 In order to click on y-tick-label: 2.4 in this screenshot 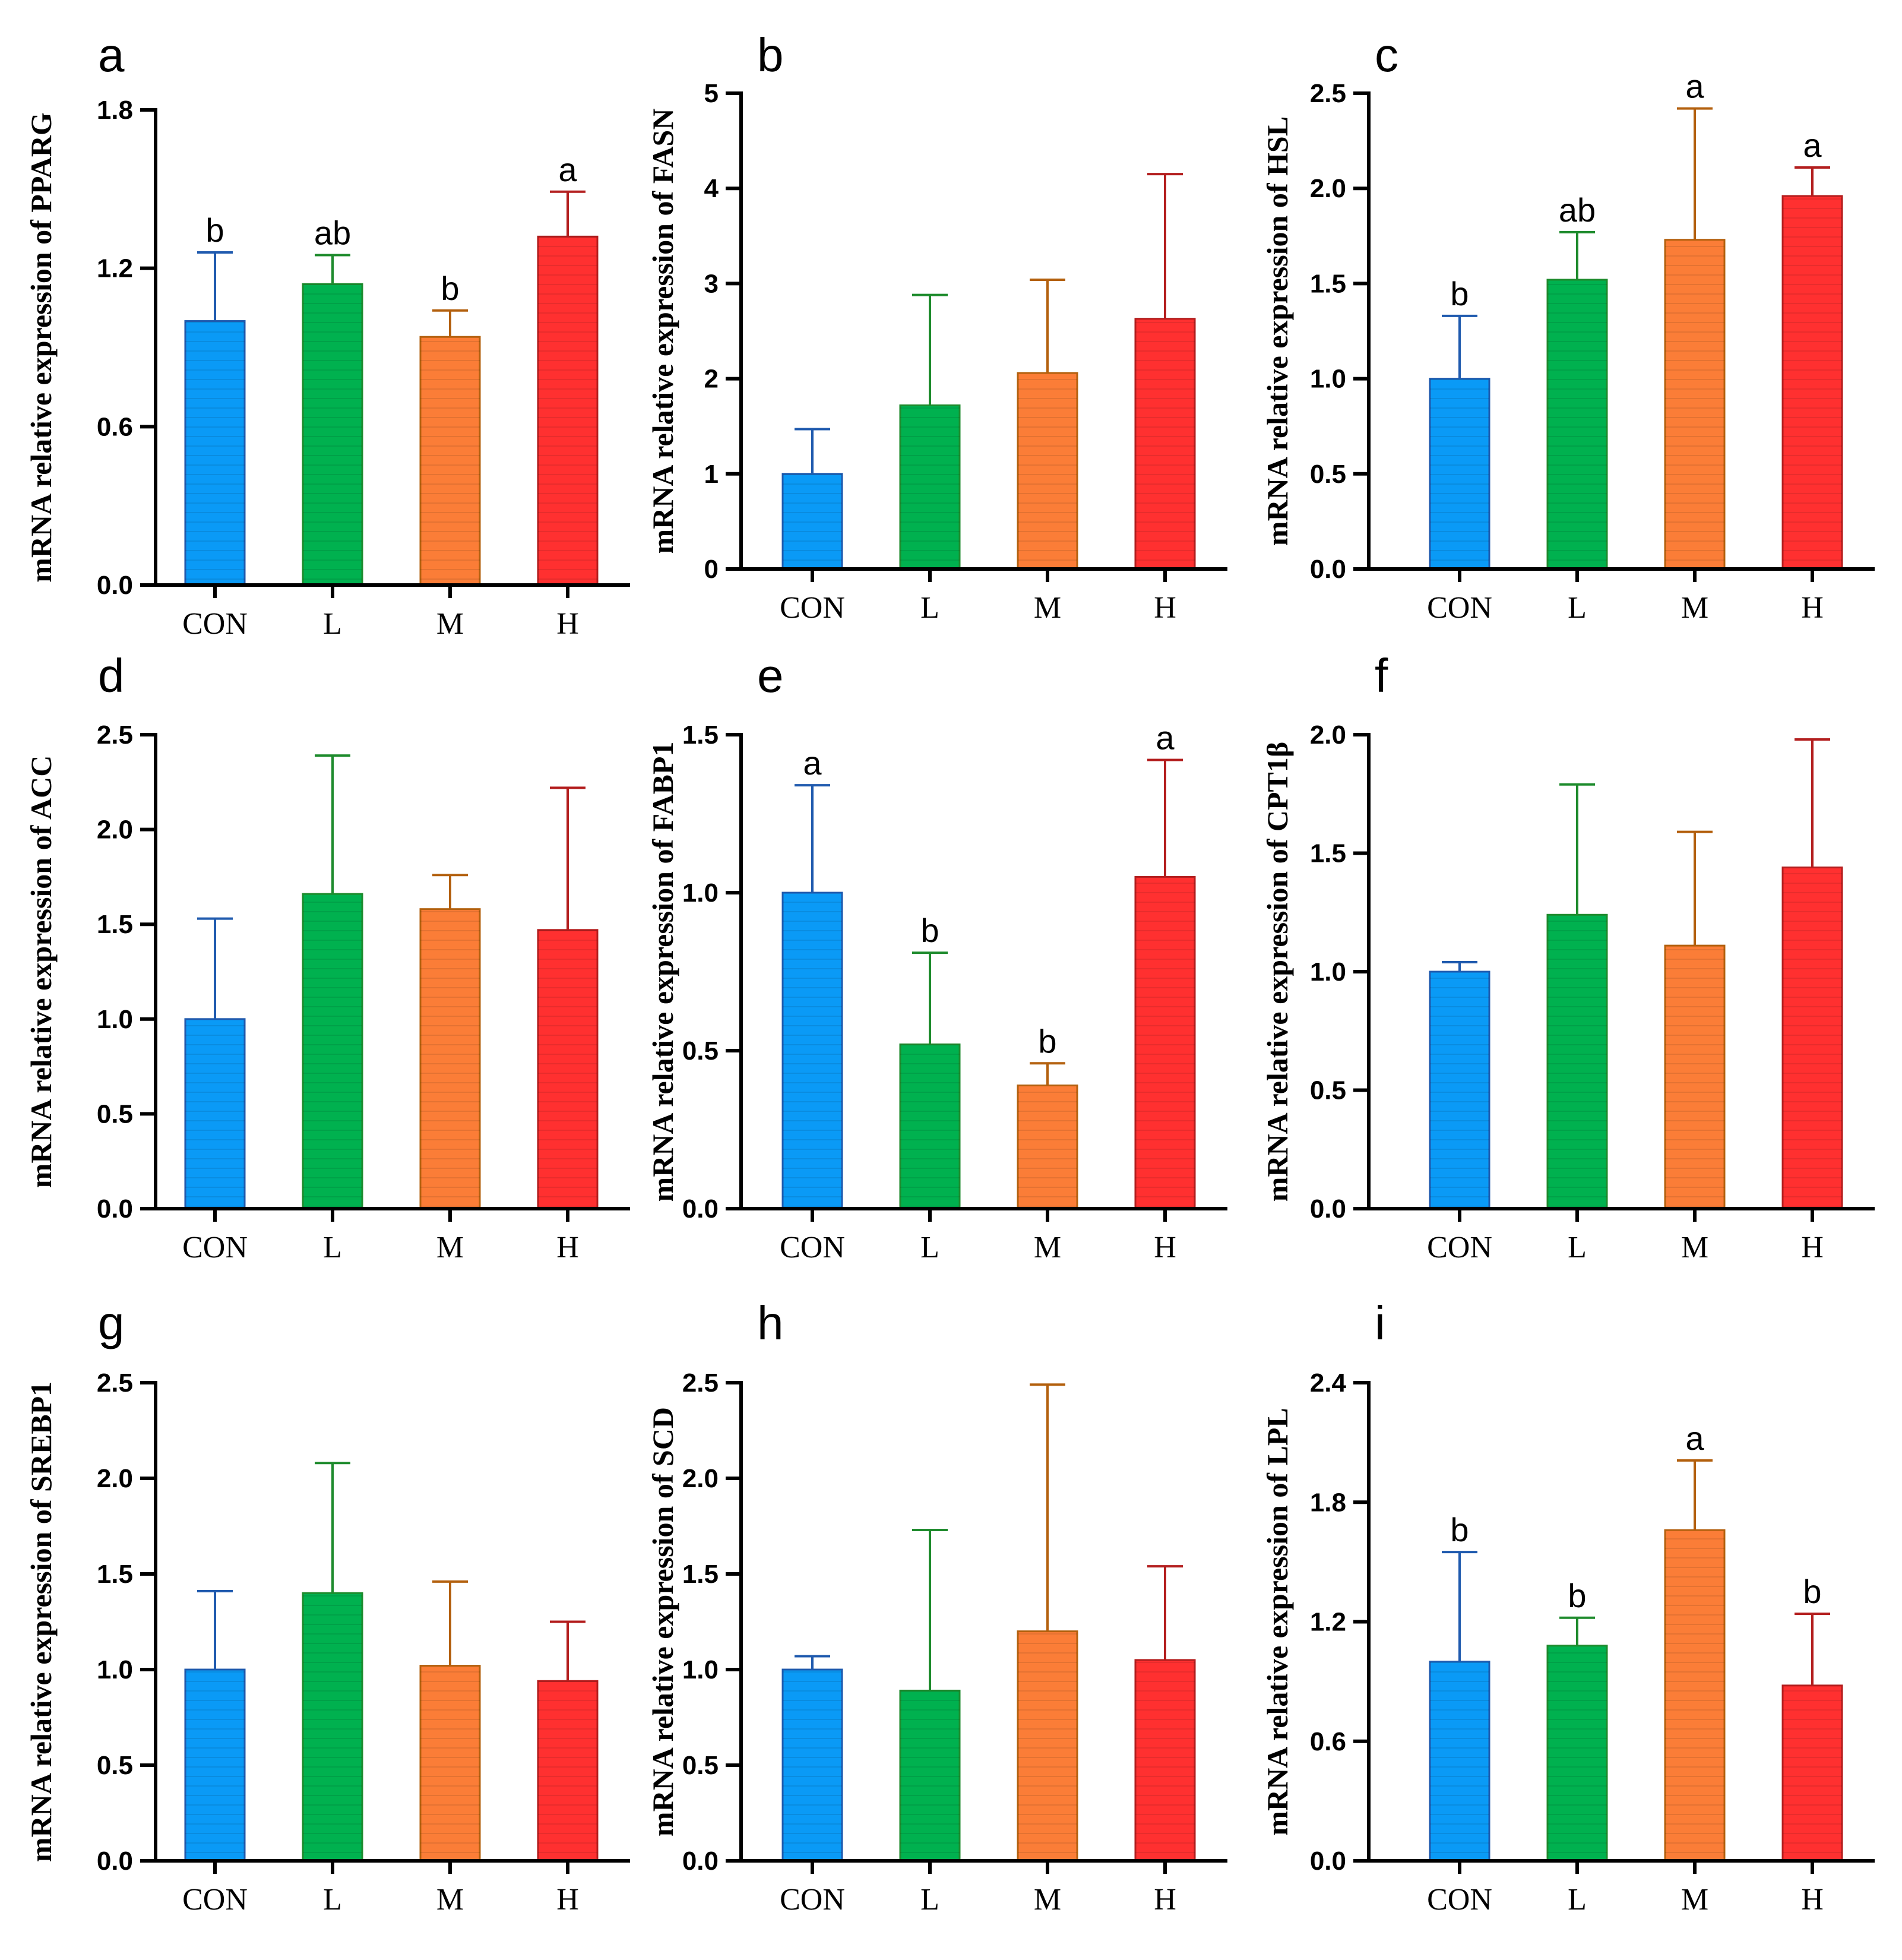, I will do `click(1328, 1383)`.